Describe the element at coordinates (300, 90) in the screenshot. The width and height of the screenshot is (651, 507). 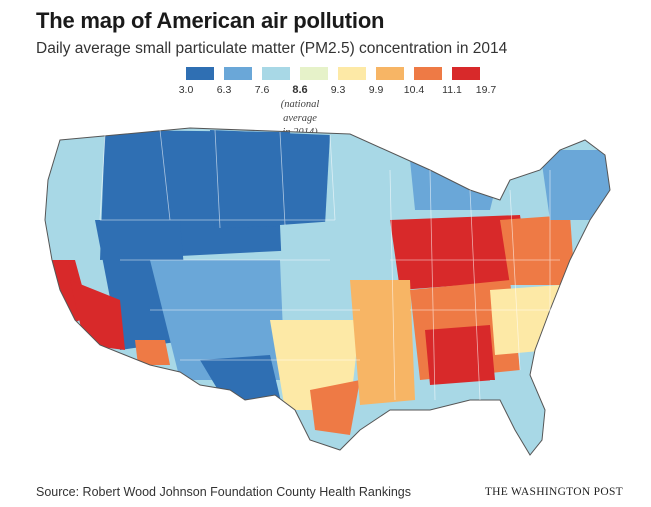
I see `legend-tick-national-average: 8.6` at that location.